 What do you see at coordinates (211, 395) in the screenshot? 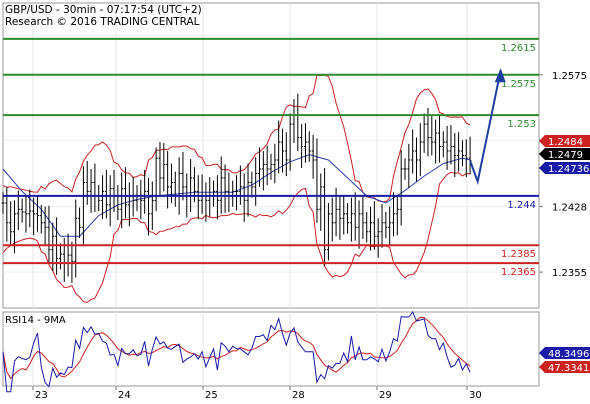
I see `xtick-label-2: 25` at bounding box center [211, 395].